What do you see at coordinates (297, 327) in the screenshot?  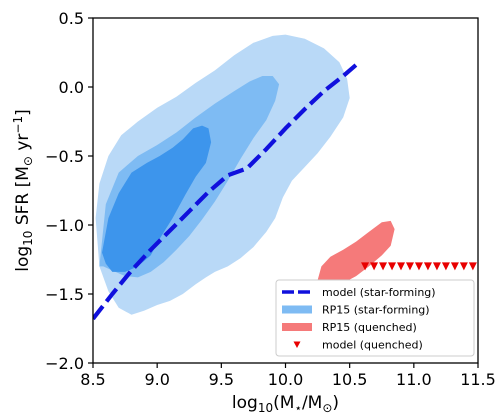 I see `legend-swatch-rp15-quenched` at bounding box center [297, 327].